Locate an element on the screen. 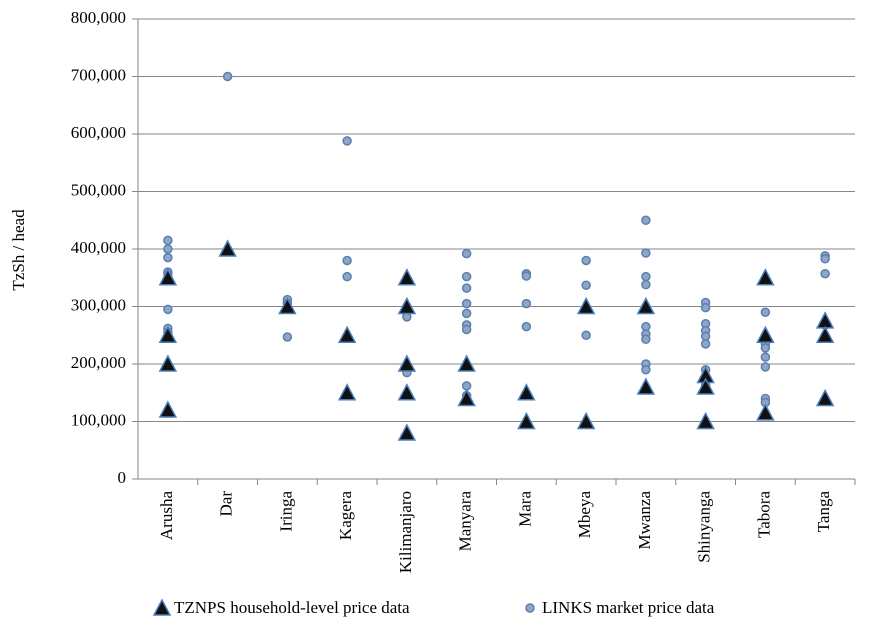  x-tick-label: Kagera is located at coordinates (345, 516).